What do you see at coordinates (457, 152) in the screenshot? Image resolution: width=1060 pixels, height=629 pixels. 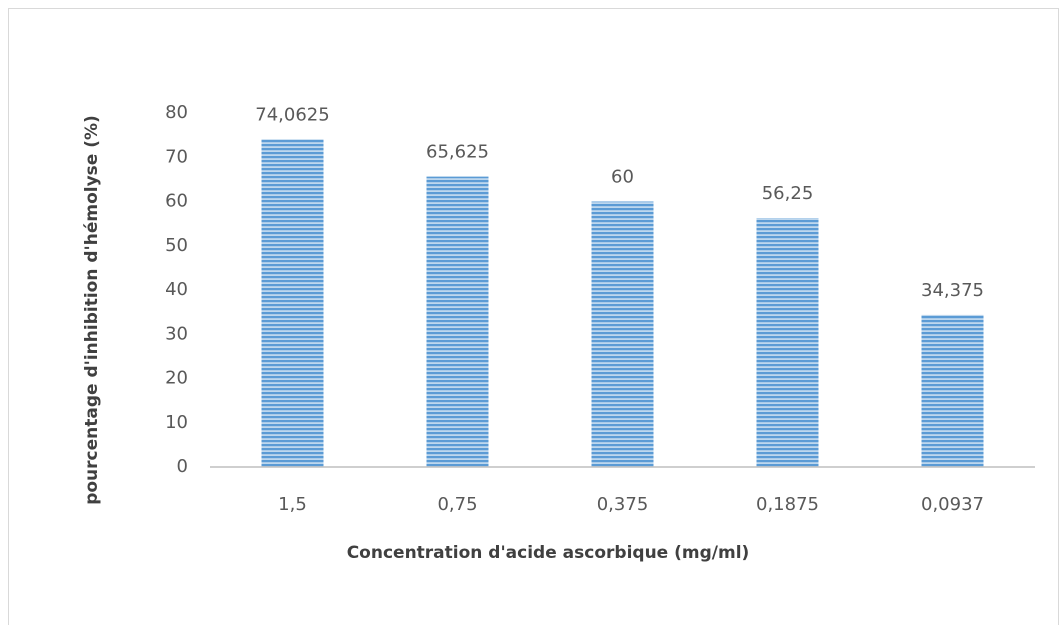 I see `value-label: 65,625` at bounding box center [457, 152].